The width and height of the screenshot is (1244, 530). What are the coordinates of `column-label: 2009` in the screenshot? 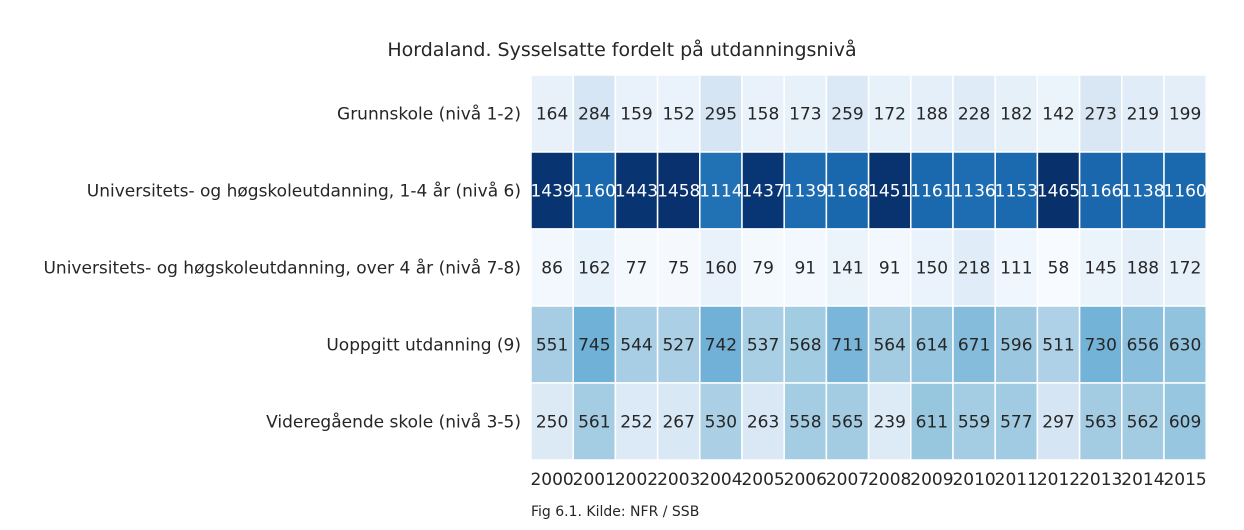 It's located at (931, 480).